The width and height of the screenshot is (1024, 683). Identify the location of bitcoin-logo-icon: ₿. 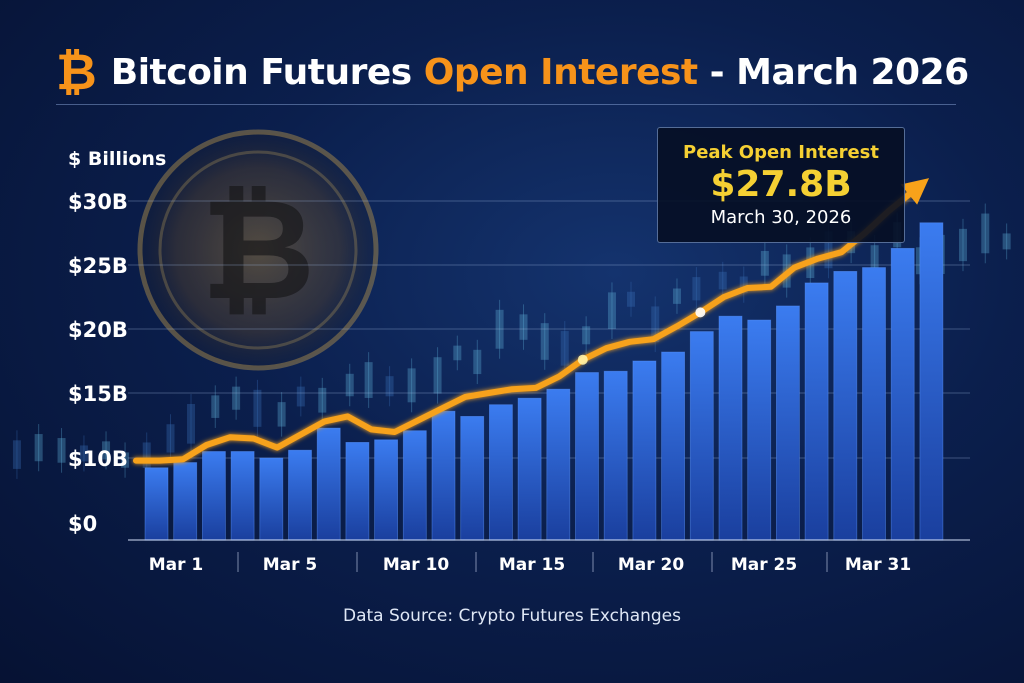
(76, 72).